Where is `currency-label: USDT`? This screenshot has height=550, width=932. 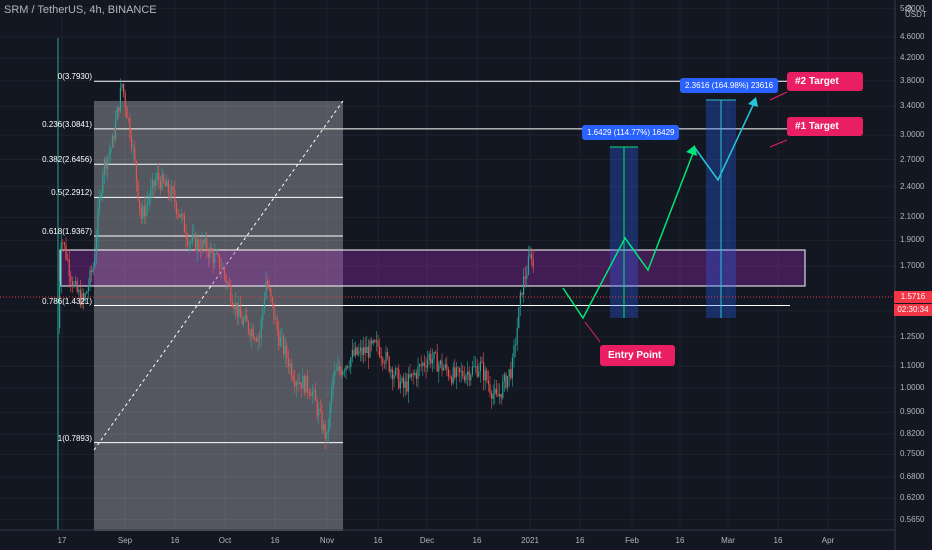 currency-label: USDT is located at coordinates (916, 14).